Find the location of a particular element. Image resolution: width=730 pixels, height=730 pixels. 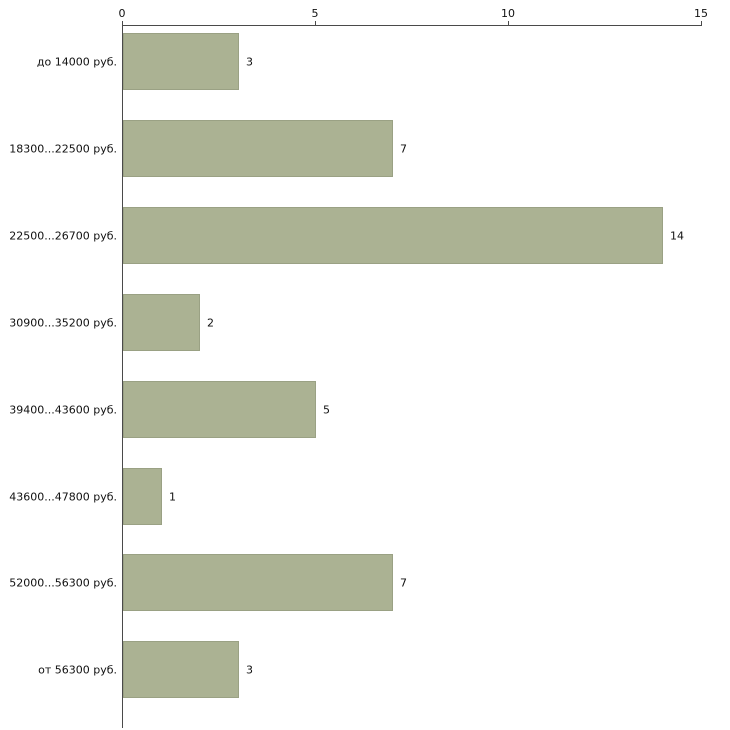

category-label: 39400...43600 руб. is located at coordinates (63, 409).